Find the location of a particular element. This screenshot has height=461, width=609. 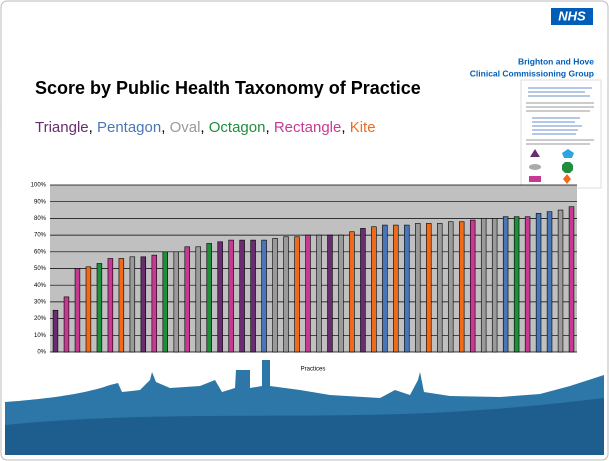

nhs-logo: NHS is located at coordinates (572, 15).